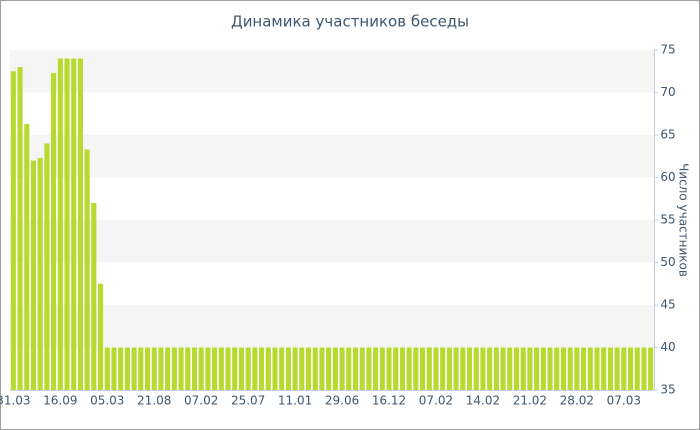 The height and width of the screenshot is (430, 700). What do you see at coordinates (15, 401) in the screenshot?
I see `x-tick-label: 31.03` at bounding box center [15, 401].